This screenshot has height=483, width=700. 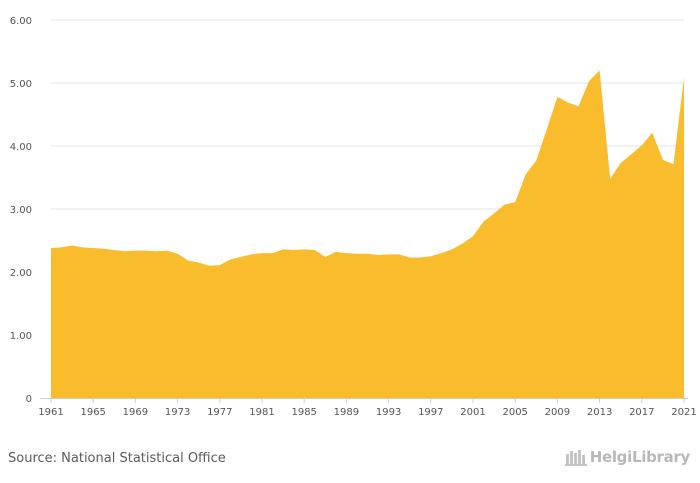 What do you see at coordinates (29, 399) in the screenshot?
I see `y-tick-label: 0` at bounding box center [29, 399].